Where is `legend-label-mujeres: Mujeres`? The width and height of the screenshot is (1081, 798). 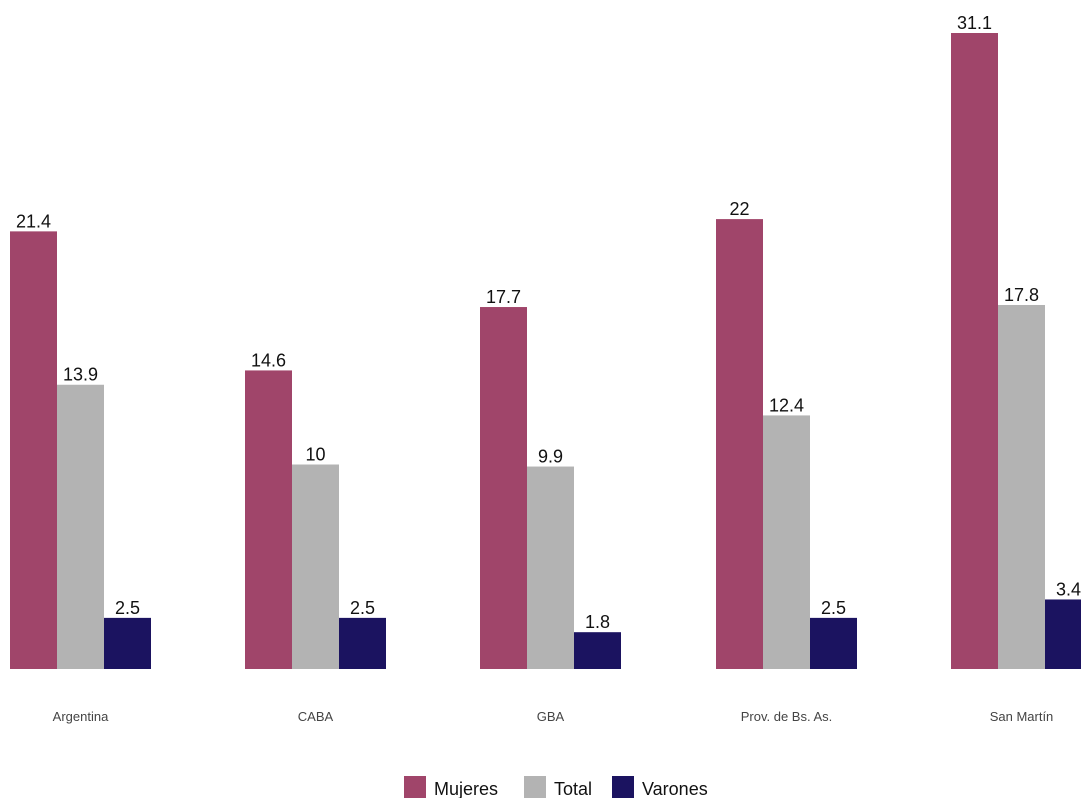
legend-label-mujeres: Mujeres is located at coordinates (466, 788).